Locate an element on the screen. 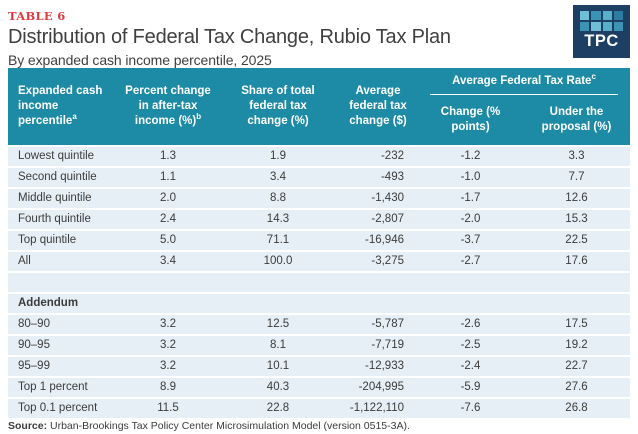 This screenshot has width=638, height=434. col-header-percentile: Expanded cash income percentilea is located at coordinates (60, 106).